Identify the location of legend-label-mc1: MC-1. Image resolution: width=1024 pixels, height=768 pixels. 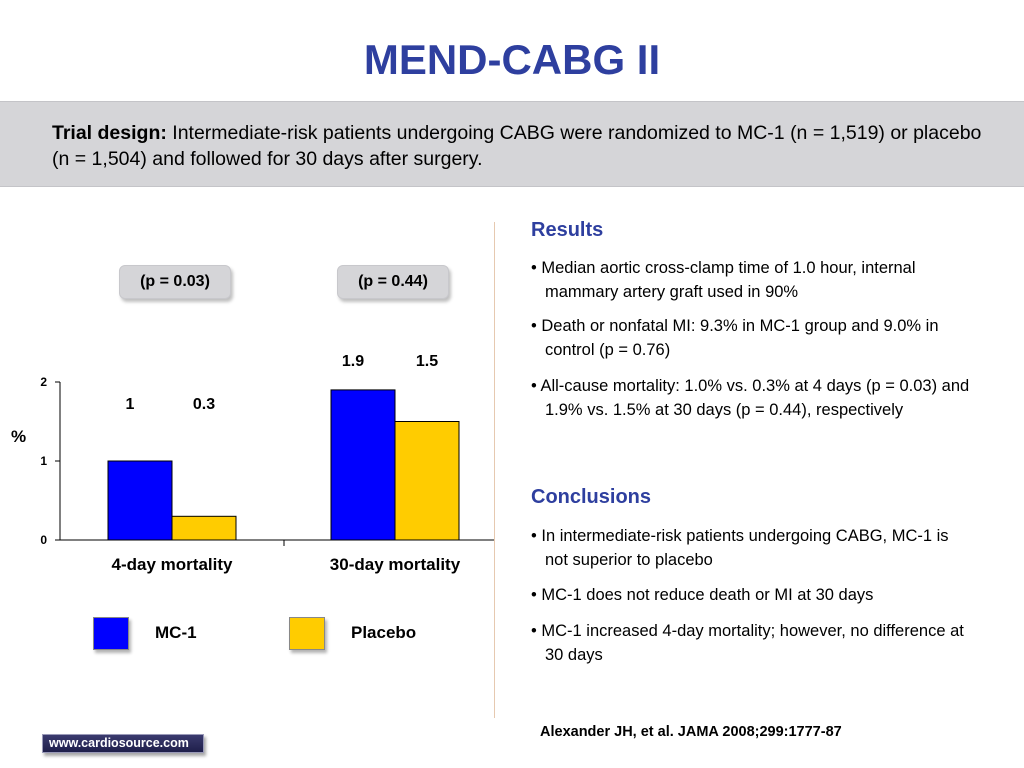
(176, 632).